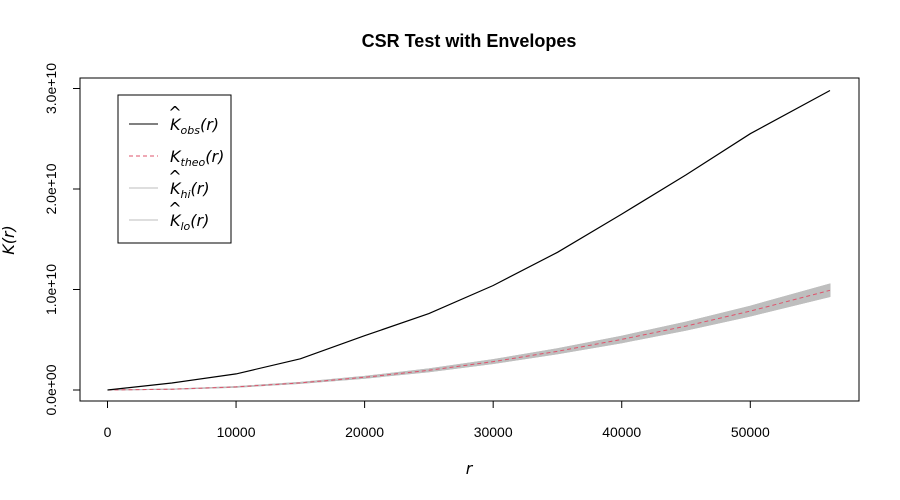 The height and width of the screenshot is (500, 900). Describe the element at coordinates (469, 41) in the screenshot. I see `chart-title: CSR Test with Envelopes` at that location.